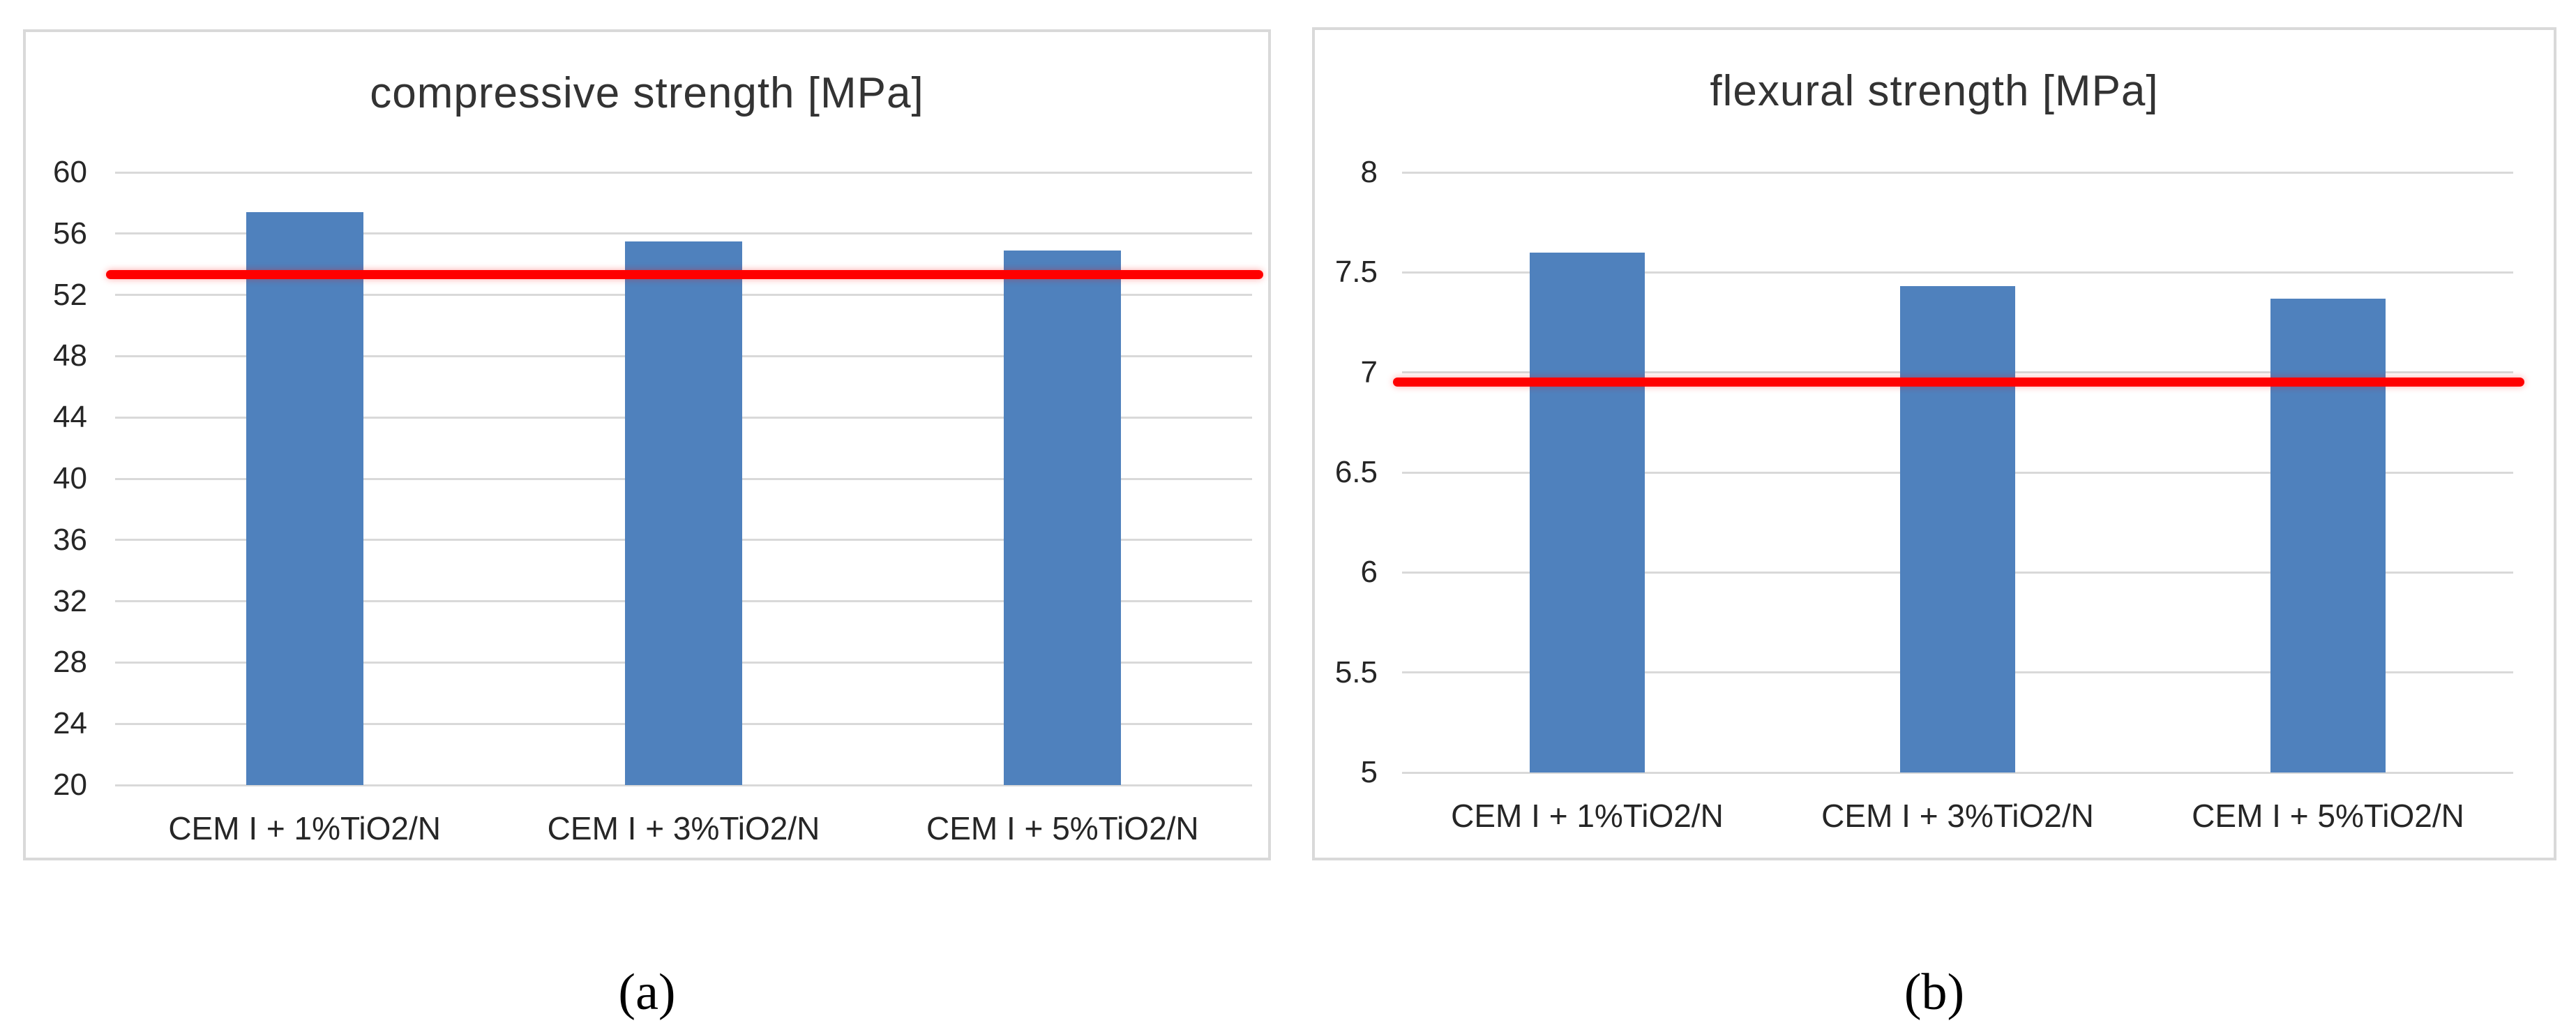  What do you see at coordinates (70, 662) in the screenshot?
I see `y-axis-tick: 28` at bounding box center [70, 662].